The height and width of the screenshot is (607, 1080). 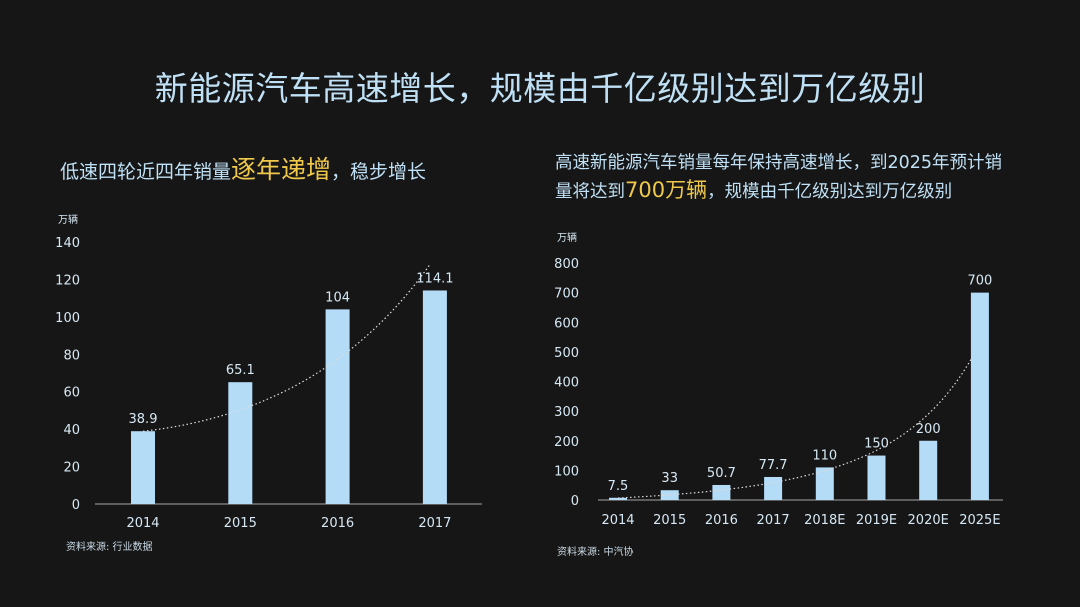 What do you see at coordinates (876, 444) in the screenshot?
I see `bar-value-label: 150` at bounding box center [876, 444].